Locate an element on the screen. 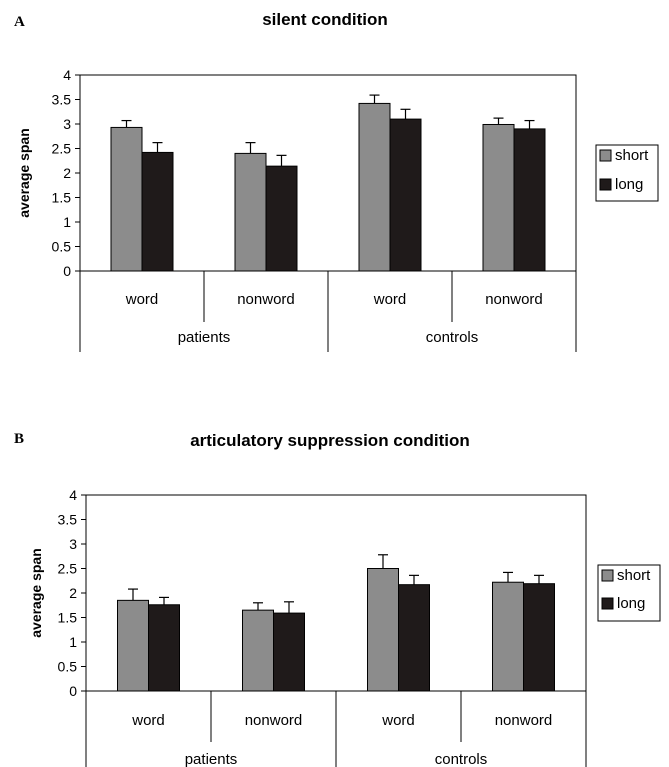  chart-title: silent condition is located at coordinates (325, 19).